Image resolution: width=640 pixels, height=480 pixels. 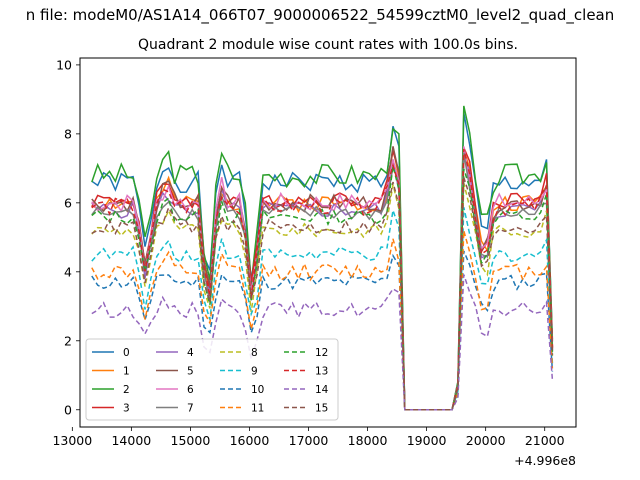 What do you see at coordinates (321, 372) in the screenshot?
I see `legend-label-13: 13` at bounding box center [321, 372].